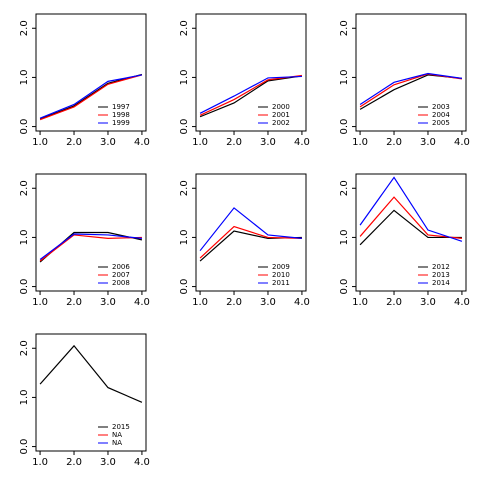 Image resolution: width=480 pixels, height=480 pixels. What do you see at coordinates (281, 267) in the screenshot?
I see `legend-label: 2009` at bounding box center [281, 267].